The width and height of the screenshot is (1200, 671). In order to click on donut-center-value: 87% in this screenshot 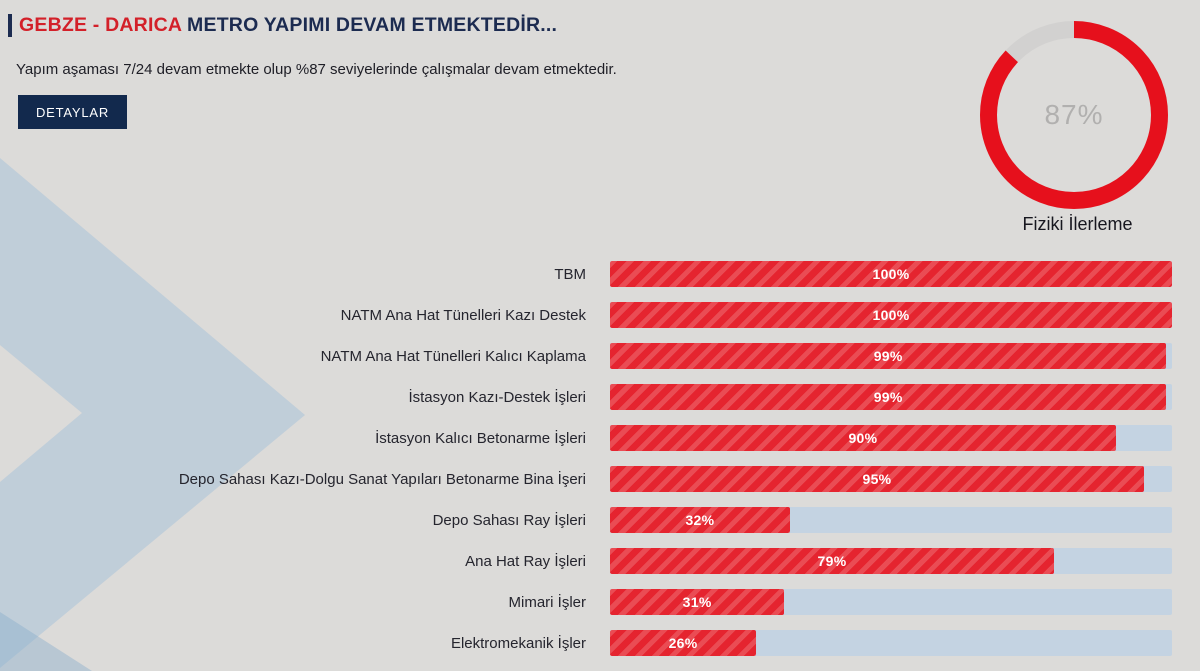, I will do `click(1074, 114)`.